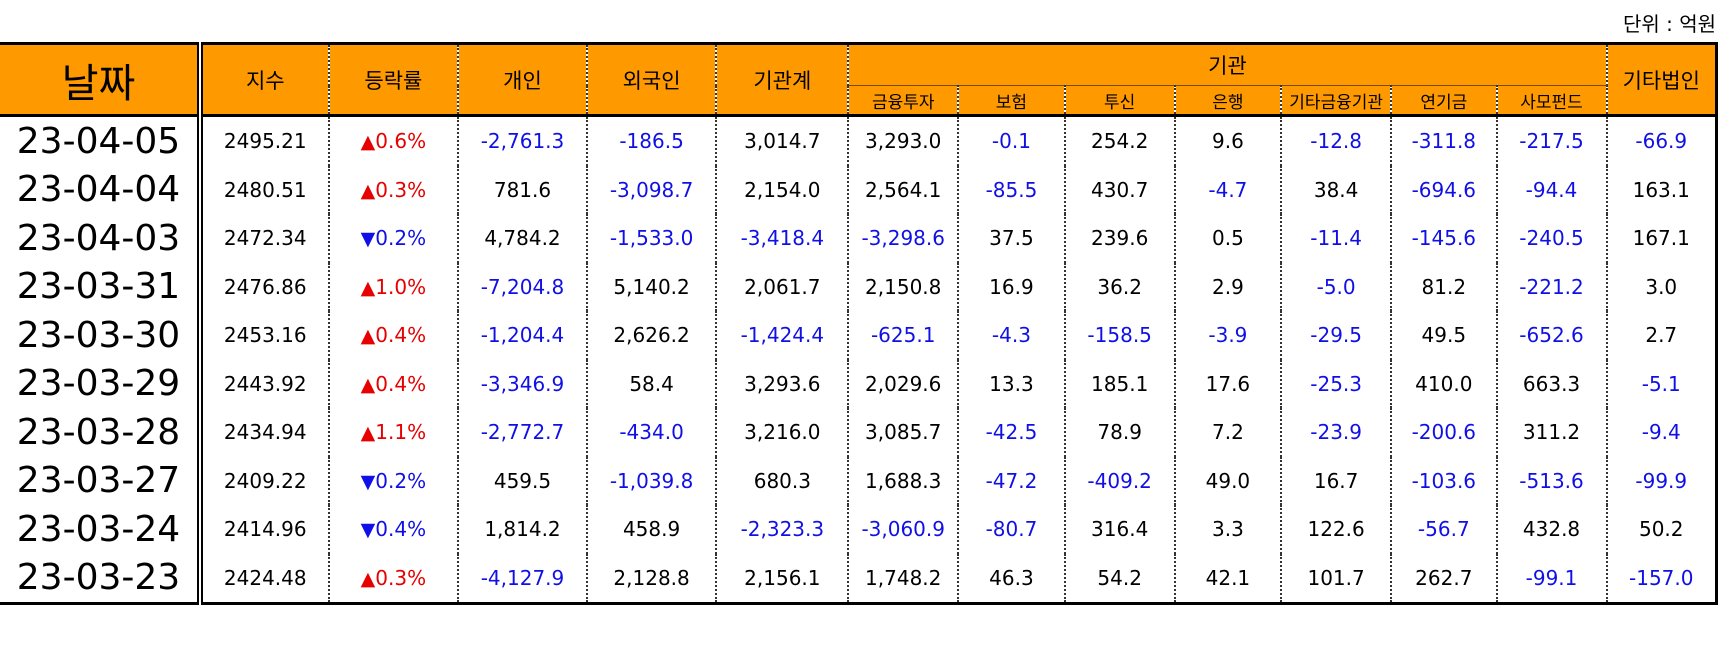 The height and width of the screenshot is (651, 1720). I want to click on cell-date: 23-03-27, so click(101, 480).